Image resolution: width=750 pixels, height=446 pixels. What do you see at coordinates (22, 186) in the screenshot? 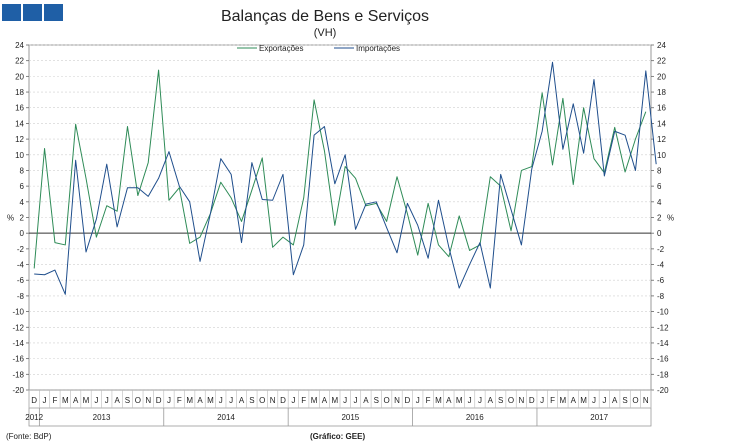
I see `y-tick-label: 6` at bounding box center [22, 186].